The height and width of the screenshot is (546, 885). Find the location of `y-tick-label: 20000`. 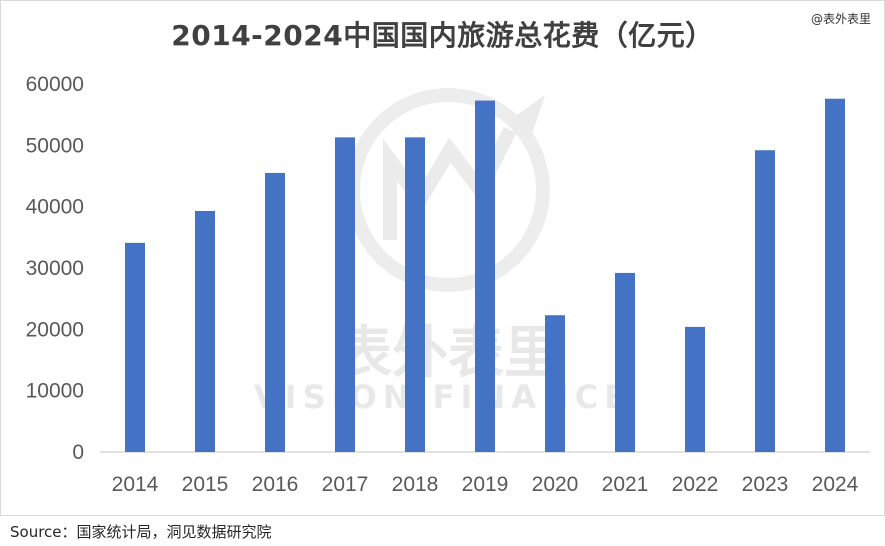

y-tick-label: 20000 is located at coordinates (55, 329).